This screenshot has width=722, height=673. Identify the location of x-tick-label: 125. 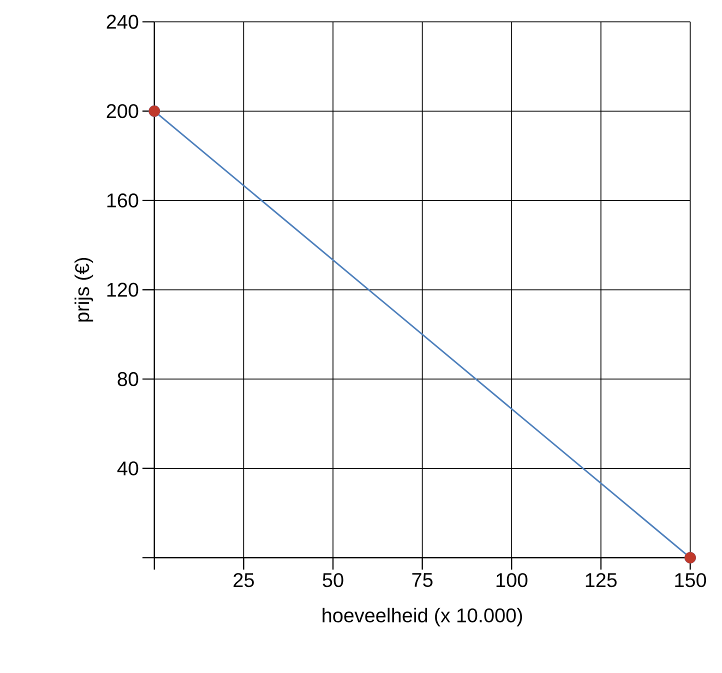
(601, 580).